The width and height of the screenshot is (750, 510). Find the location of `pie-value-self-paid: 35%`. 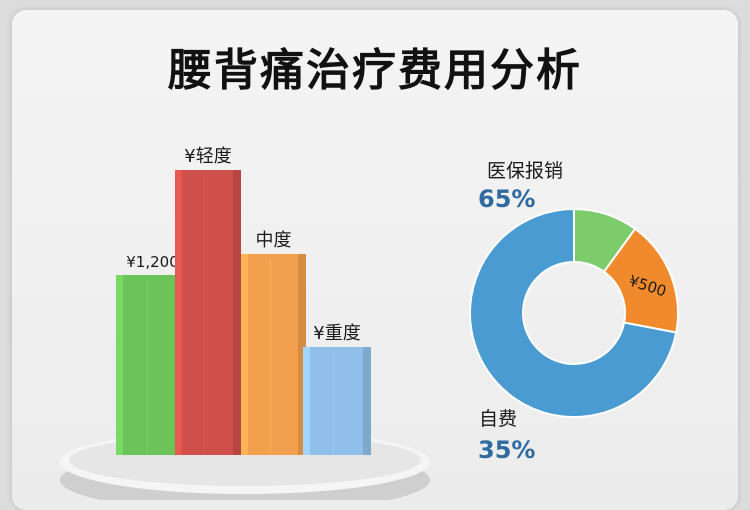

pie-value-self-paid: 35% is located at coordinates (506, 450).